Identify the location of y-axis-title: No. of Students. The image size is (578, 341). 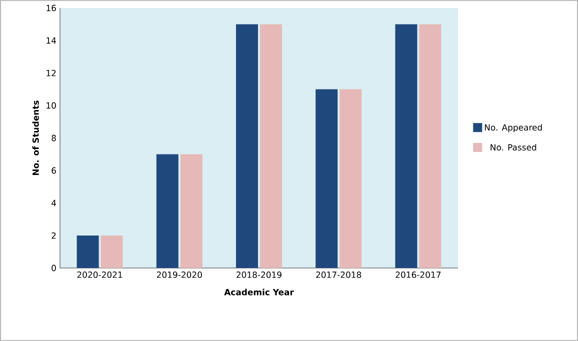
(35, 138).